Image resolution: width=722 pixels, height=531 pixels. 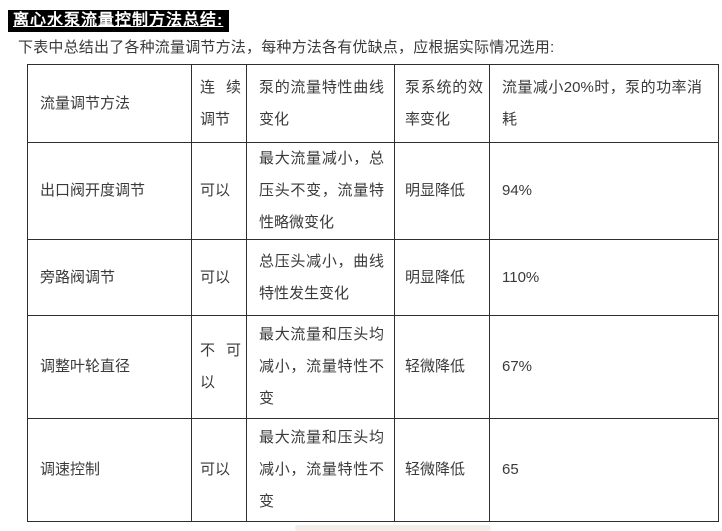 What do you see at coordinates (604, 470) in the screenshot?
I see `cell-power: 65` at bounding box center [604, 470].